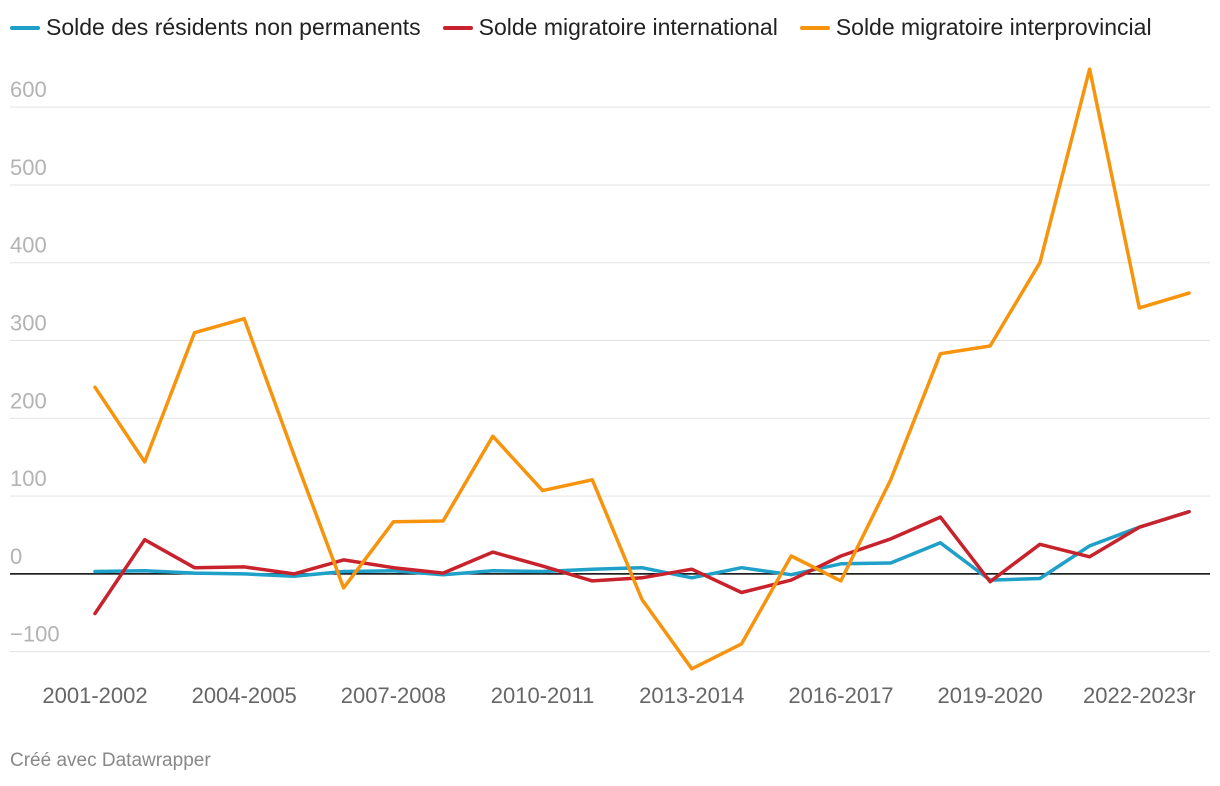 This screenshot has height=786, width=1220. I want to click on y-tick-label: 400, so click(28, 245).